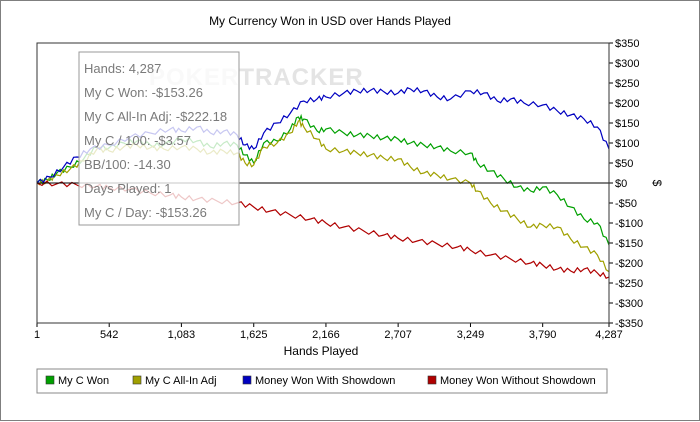  What do you see at coordinates (143, 92) in the screenshot?
I see `tooltip-line: My C Won: -$153.26` at bounding box center [143, 92].